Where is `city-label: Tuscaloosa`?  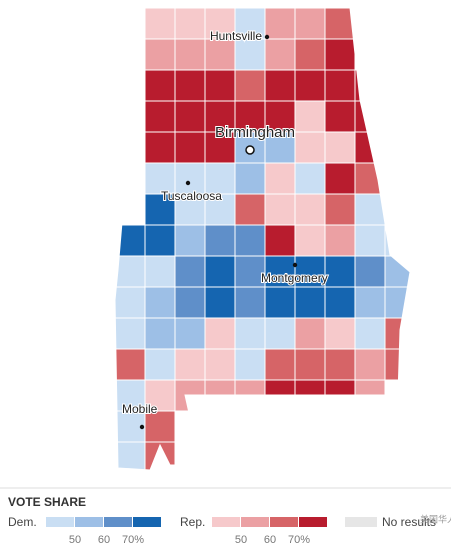
city-label: Tuscaloosa is located at coordinates (191, 196).